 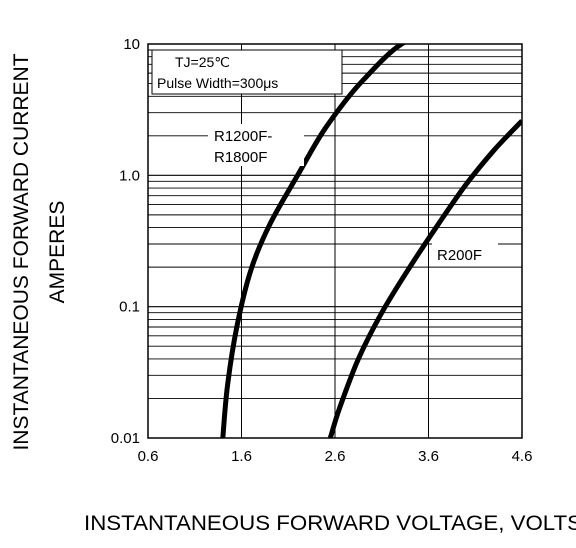 I want to click on x-tick-label: 1.6, so click(x=241, y=456).